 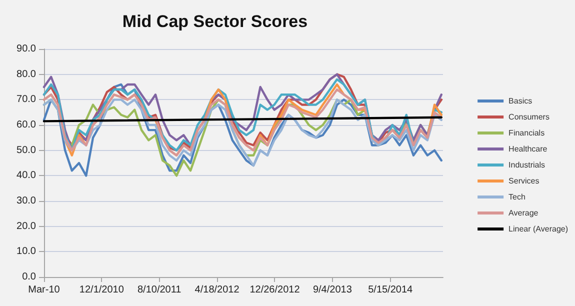 I want to click on chart-title: Mid Cap Sector Scores, so click(x=215, y=21).